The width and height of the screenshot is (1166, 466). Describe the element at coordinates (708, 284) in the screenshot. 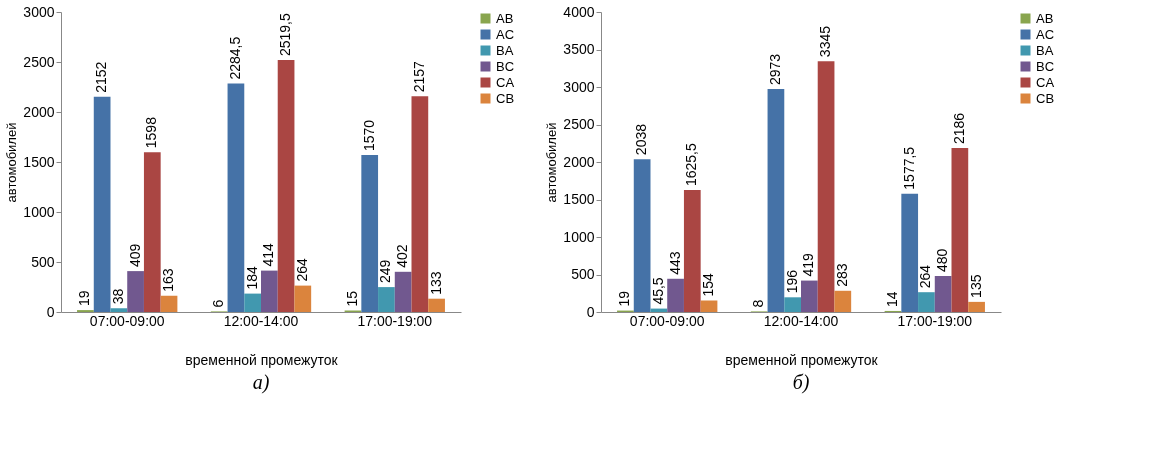

I see `data-label: 154` at that location.